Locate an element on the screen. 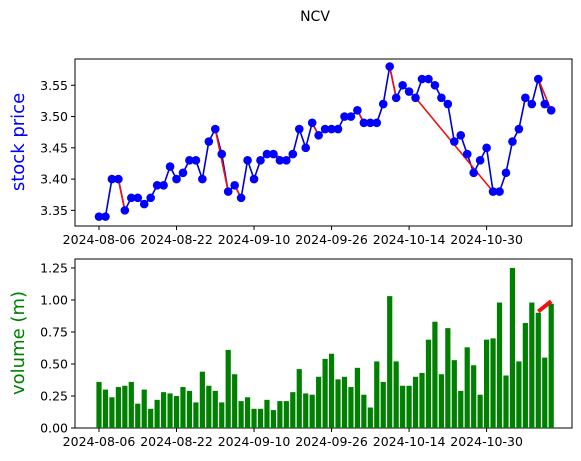 The image size is (581, 461). volume-xtick-label: 2024-08-06 is located at coordinates (99, 441).